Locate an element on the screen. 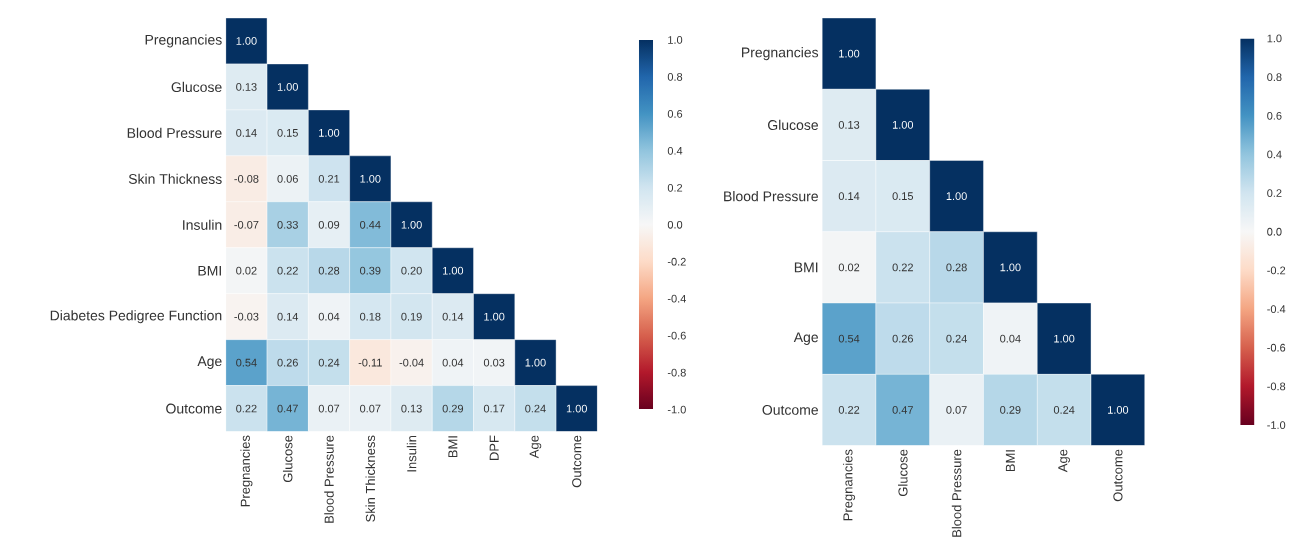 The width and height of the screenshot is (1289, 559). data-label: 0.15 is located at coordinates (287, 132).